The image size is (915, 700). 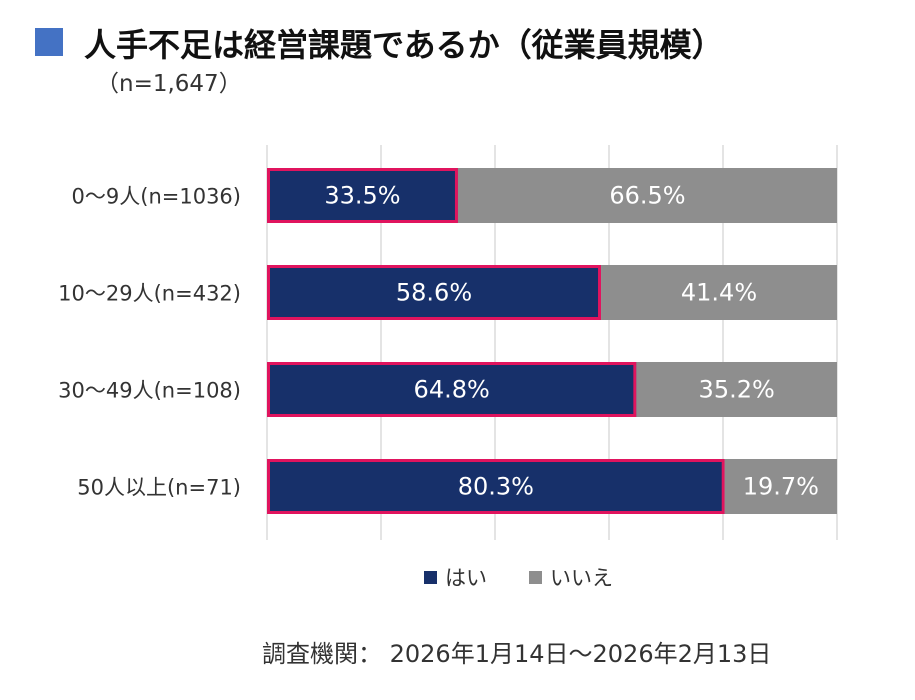 What do you see at coordinates (149, 391) in the screenshot?
I see `category-label-2: 30～49人(n=108)` at bounding box center [149, 391].